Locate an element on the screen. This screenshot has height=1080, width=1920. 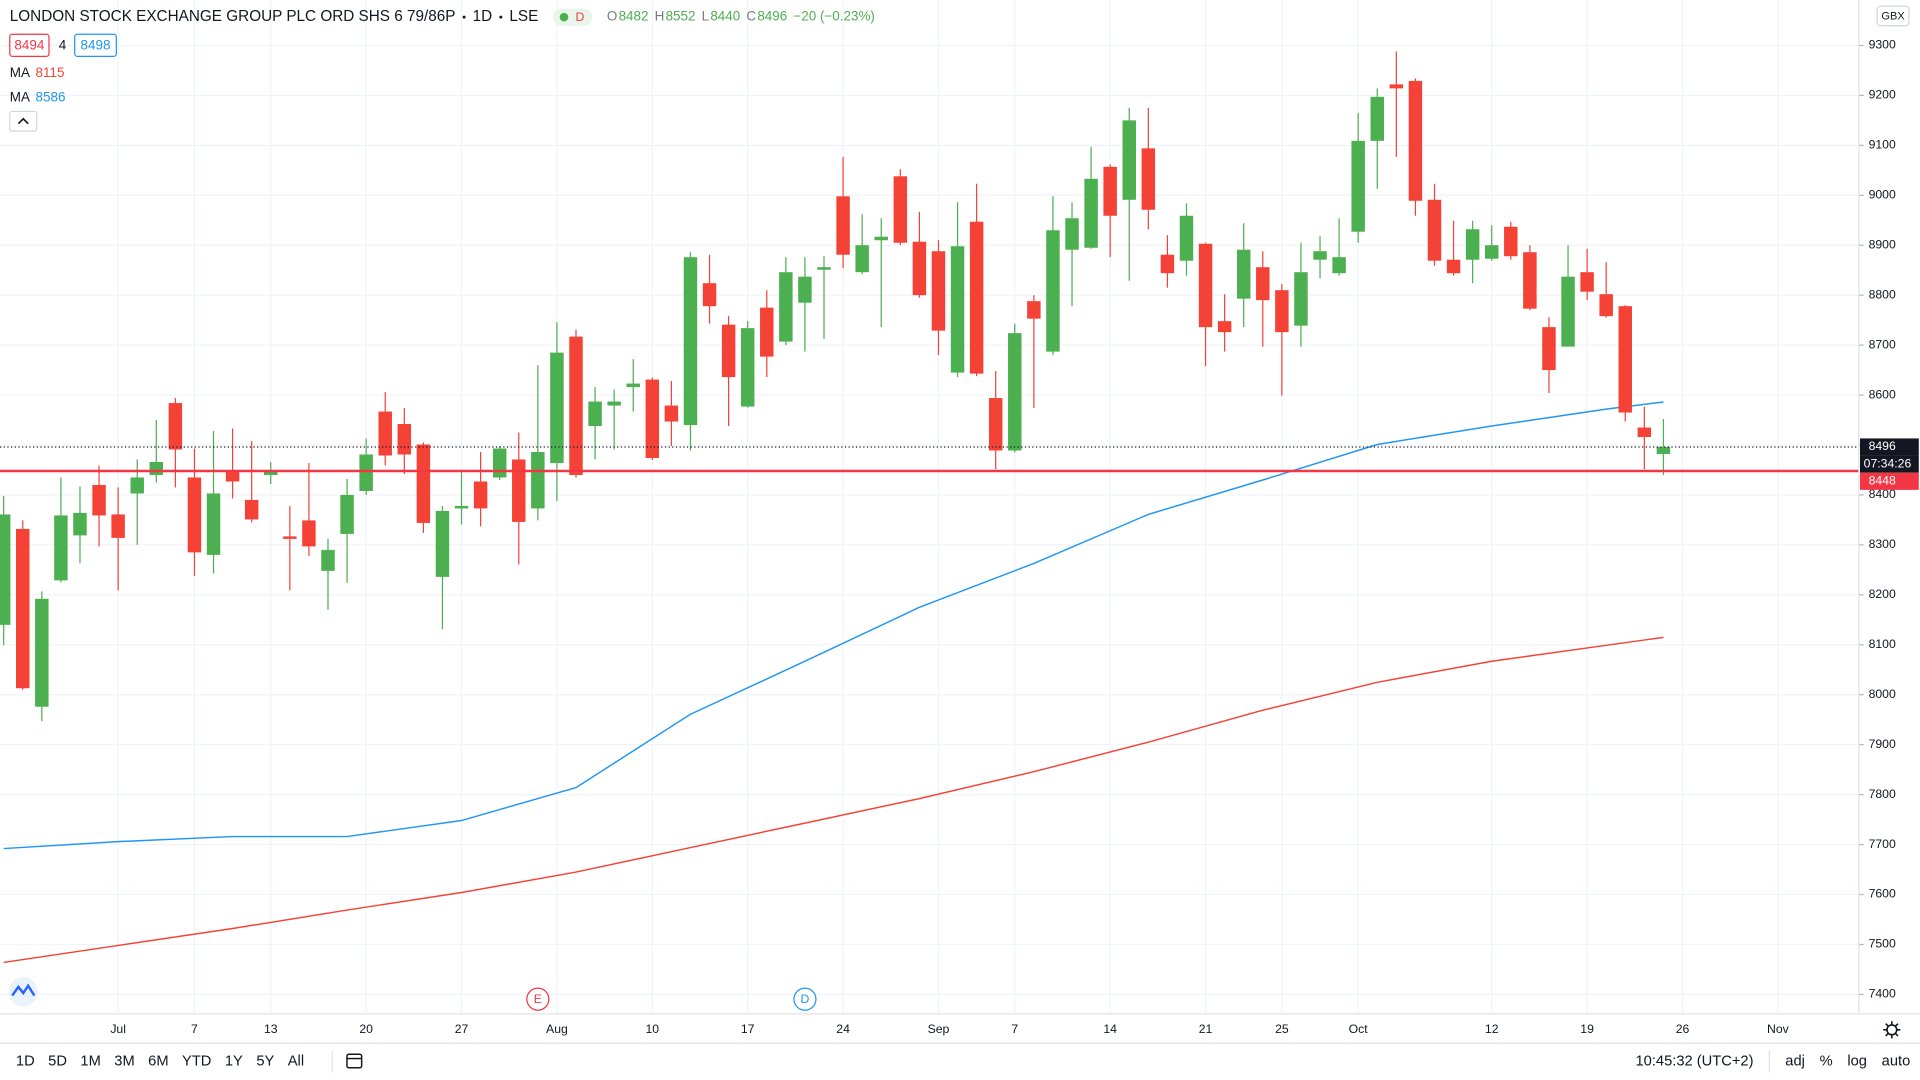
y-tick-label: 9000 is located at coordinates (1882, 195).